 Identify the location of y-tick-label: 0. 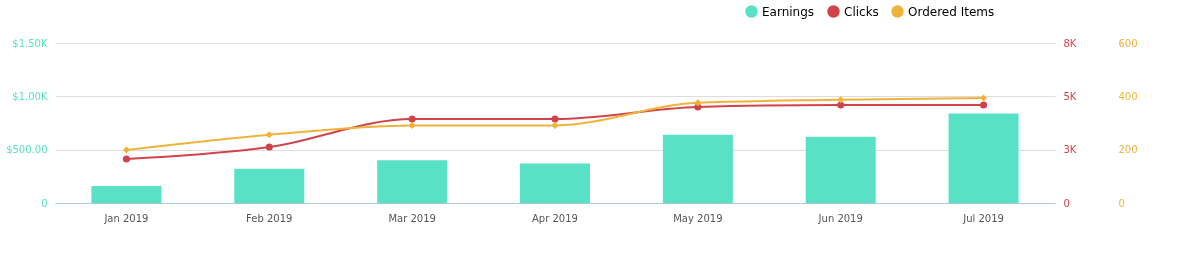
(44, 203).